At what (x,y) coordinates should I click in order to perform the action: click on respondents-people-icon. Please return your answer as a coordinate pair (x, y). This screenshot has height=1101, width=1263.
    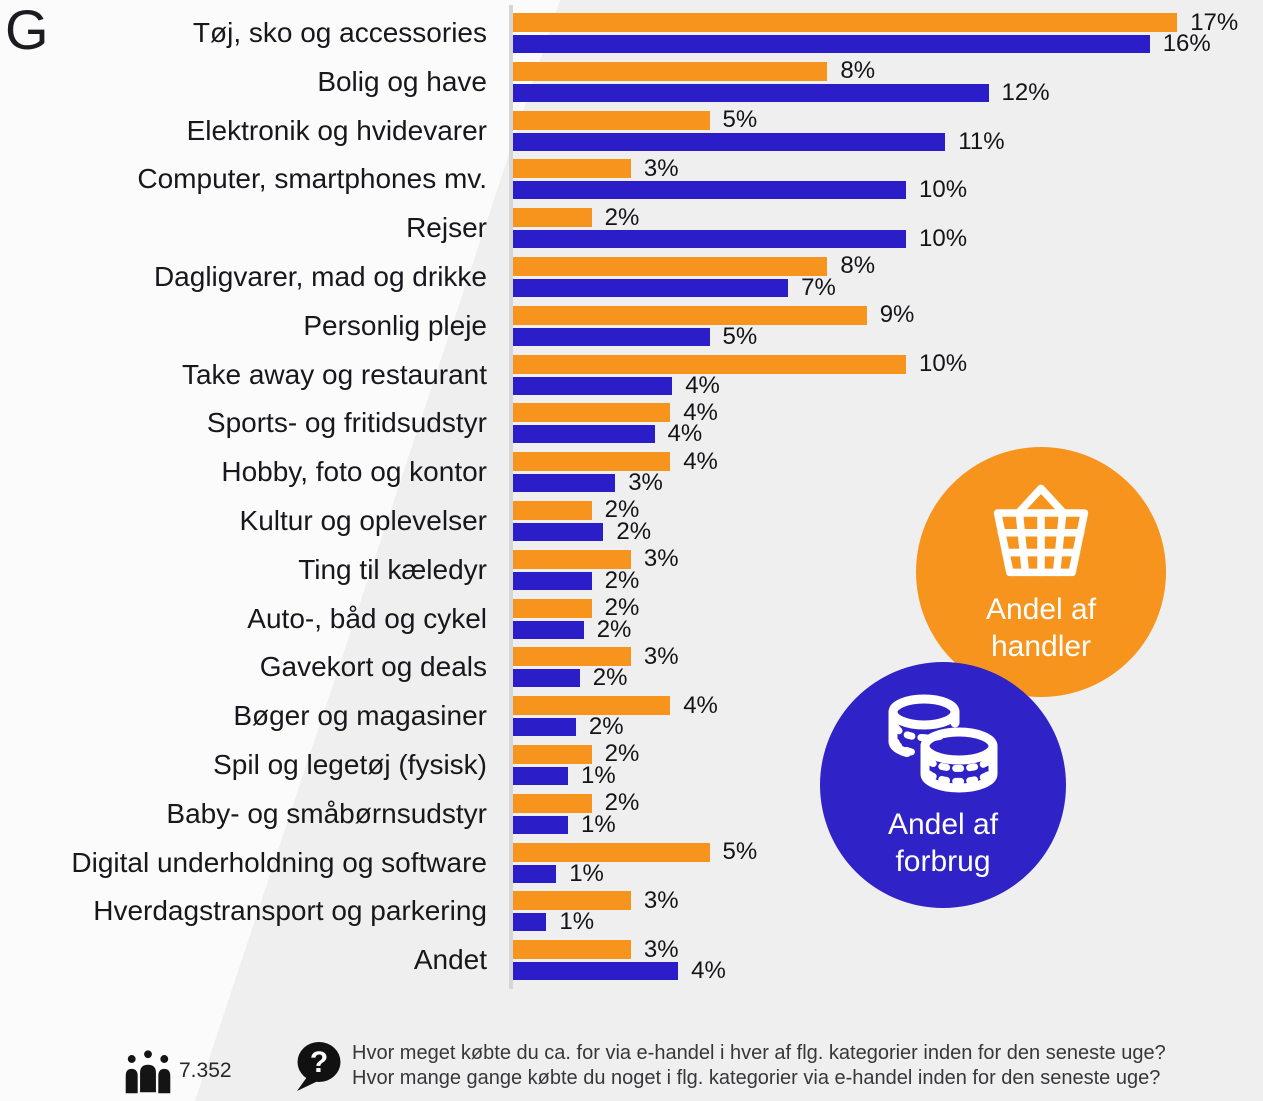
    Looking at the image, I should click on (148, 1071).